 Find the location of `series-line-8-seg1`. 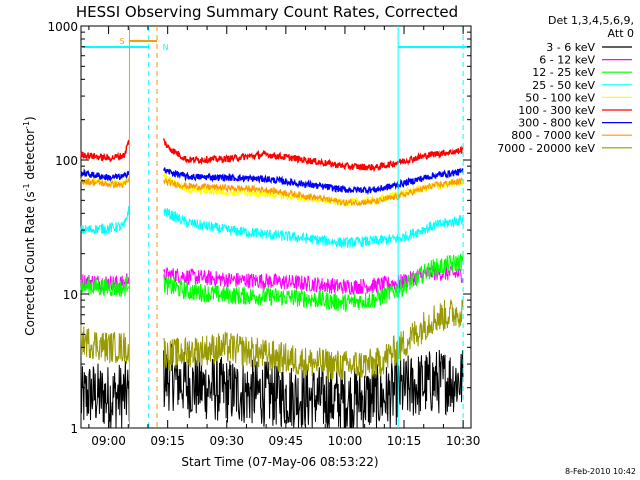

series-line-8-seg1 is located at coordinates (313, 340).